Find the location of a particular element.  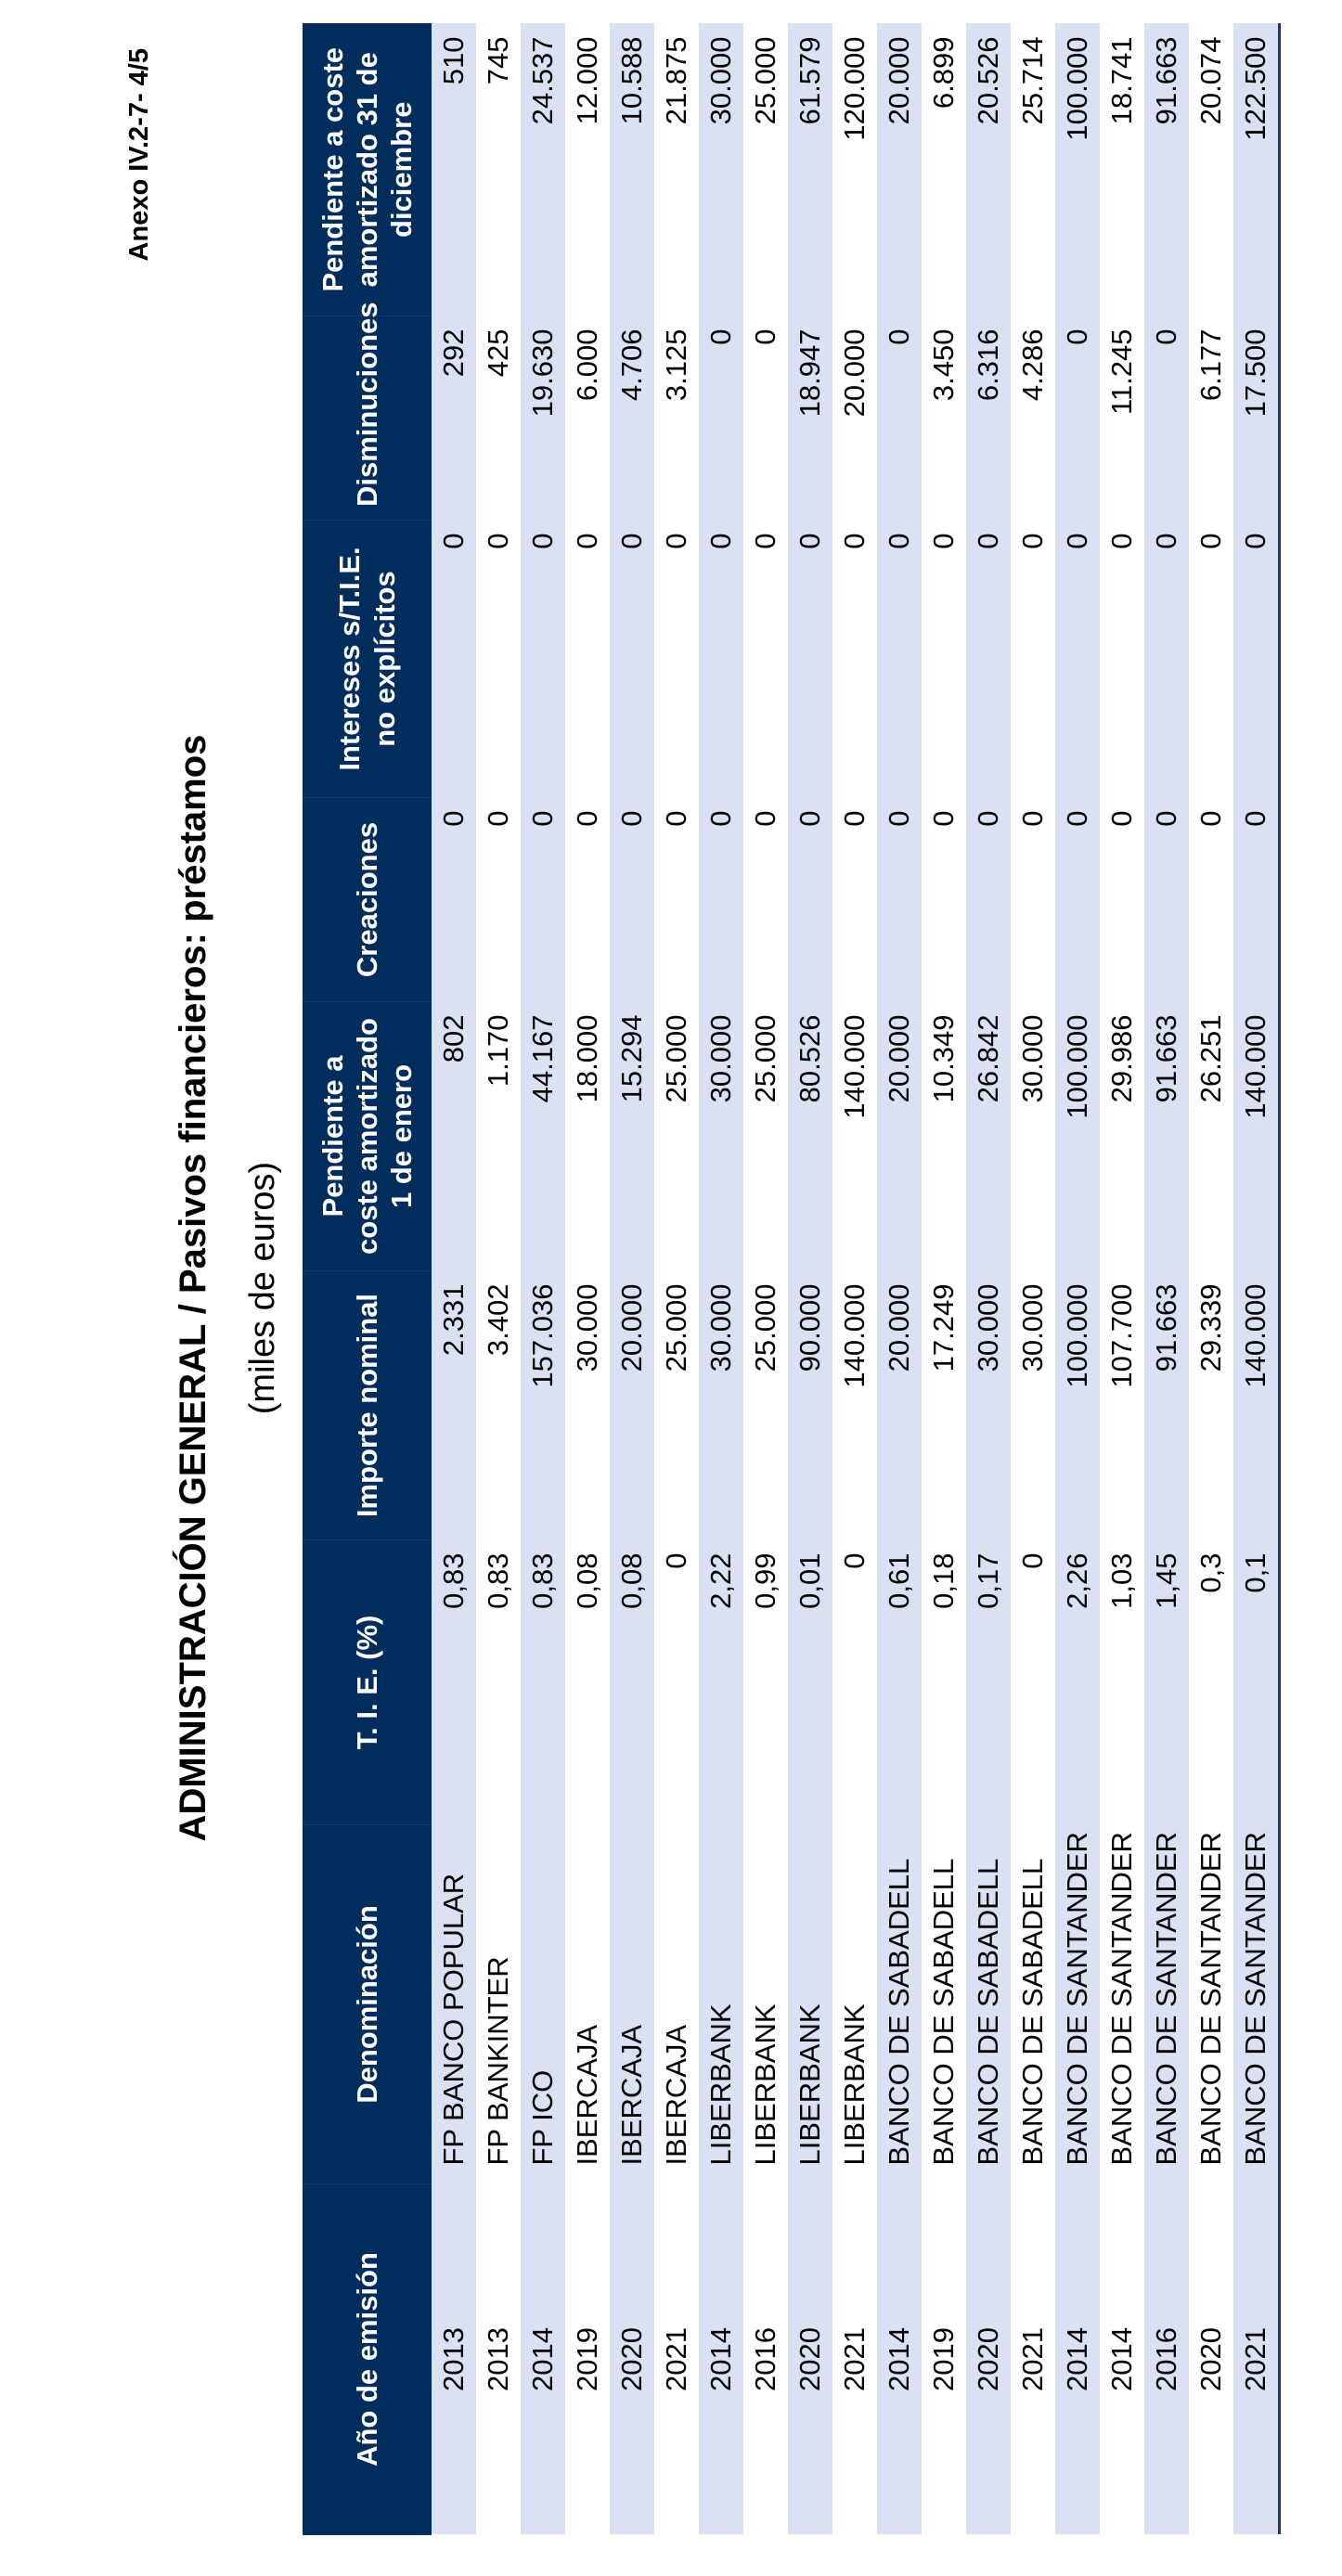

table-cell: 3.125 is located at coordinates (676, 365).